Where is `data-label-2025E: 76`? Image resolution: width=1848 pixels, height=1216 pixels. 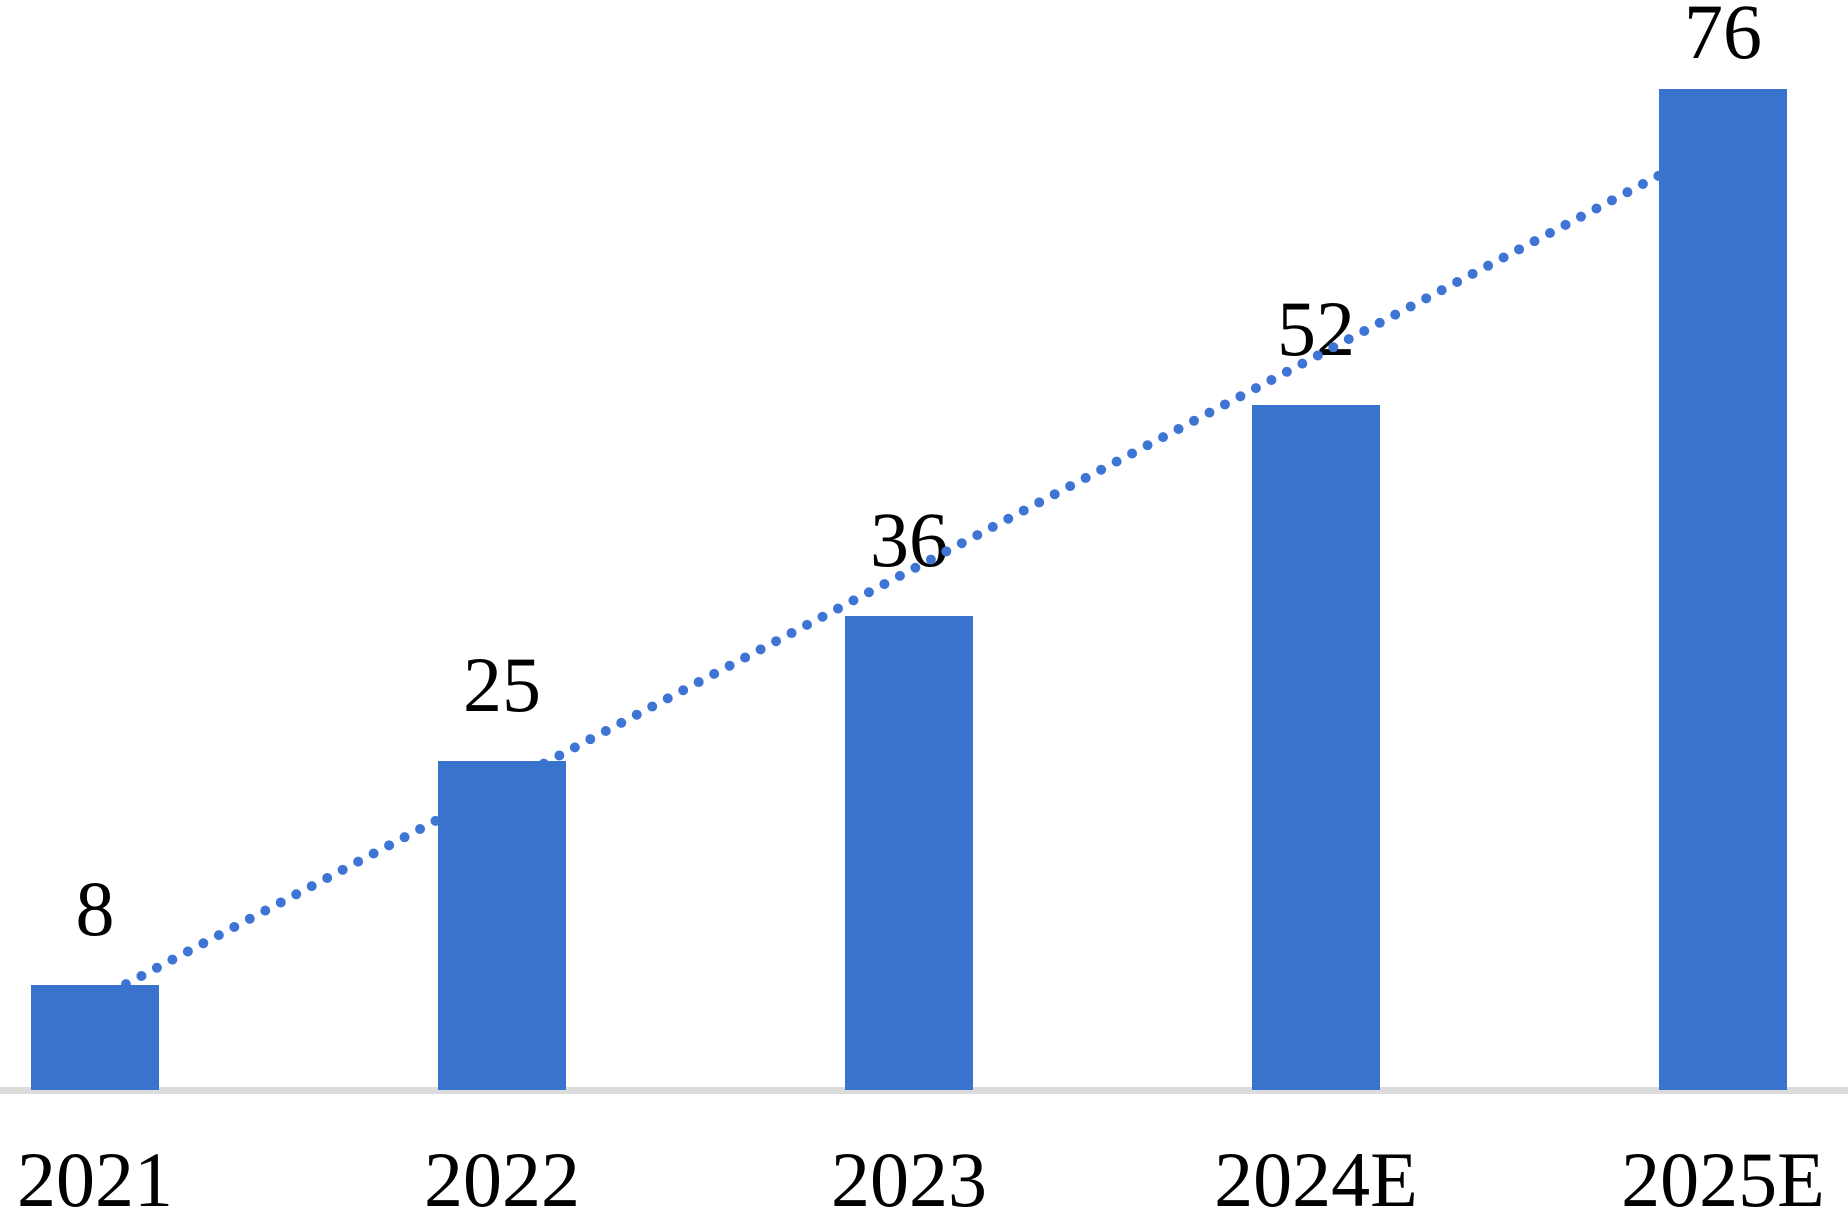
data-label-2025E: 76 is located at coordinates (1723, 37).